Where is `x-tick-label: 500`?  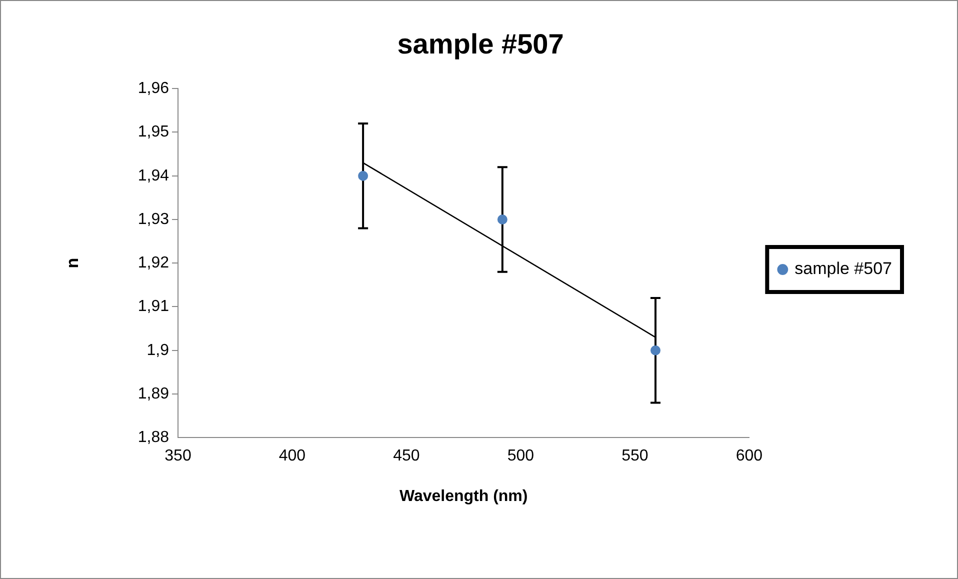
x-tick-label: 500 is located at coordinates (520, 456).